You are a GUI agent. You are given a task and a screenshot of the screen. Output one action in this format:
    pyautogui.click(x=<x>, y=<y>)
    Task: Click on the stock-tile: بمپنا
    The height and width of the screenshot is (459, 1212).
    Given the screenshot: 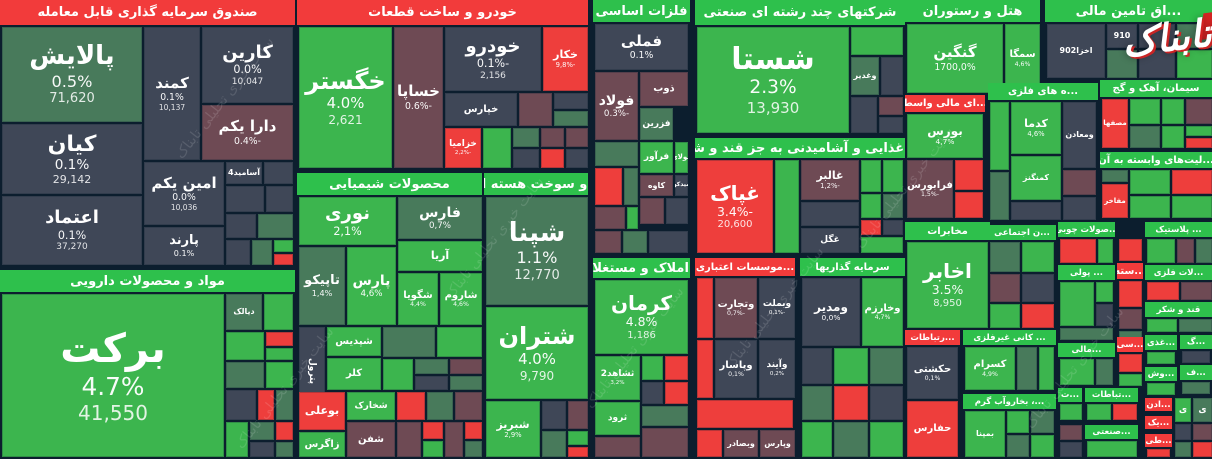 What is the action you would take?
    pyautogui.click(x=985, y=434)
    